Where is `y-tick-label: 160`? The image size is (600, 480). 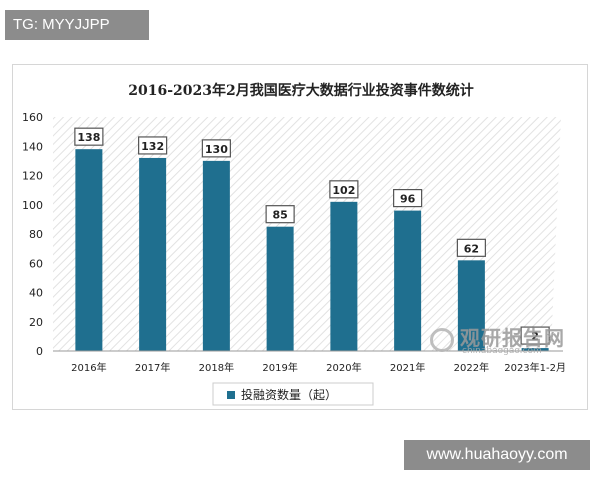 y-tick-label: 160 is located at coordinates (32, 117).